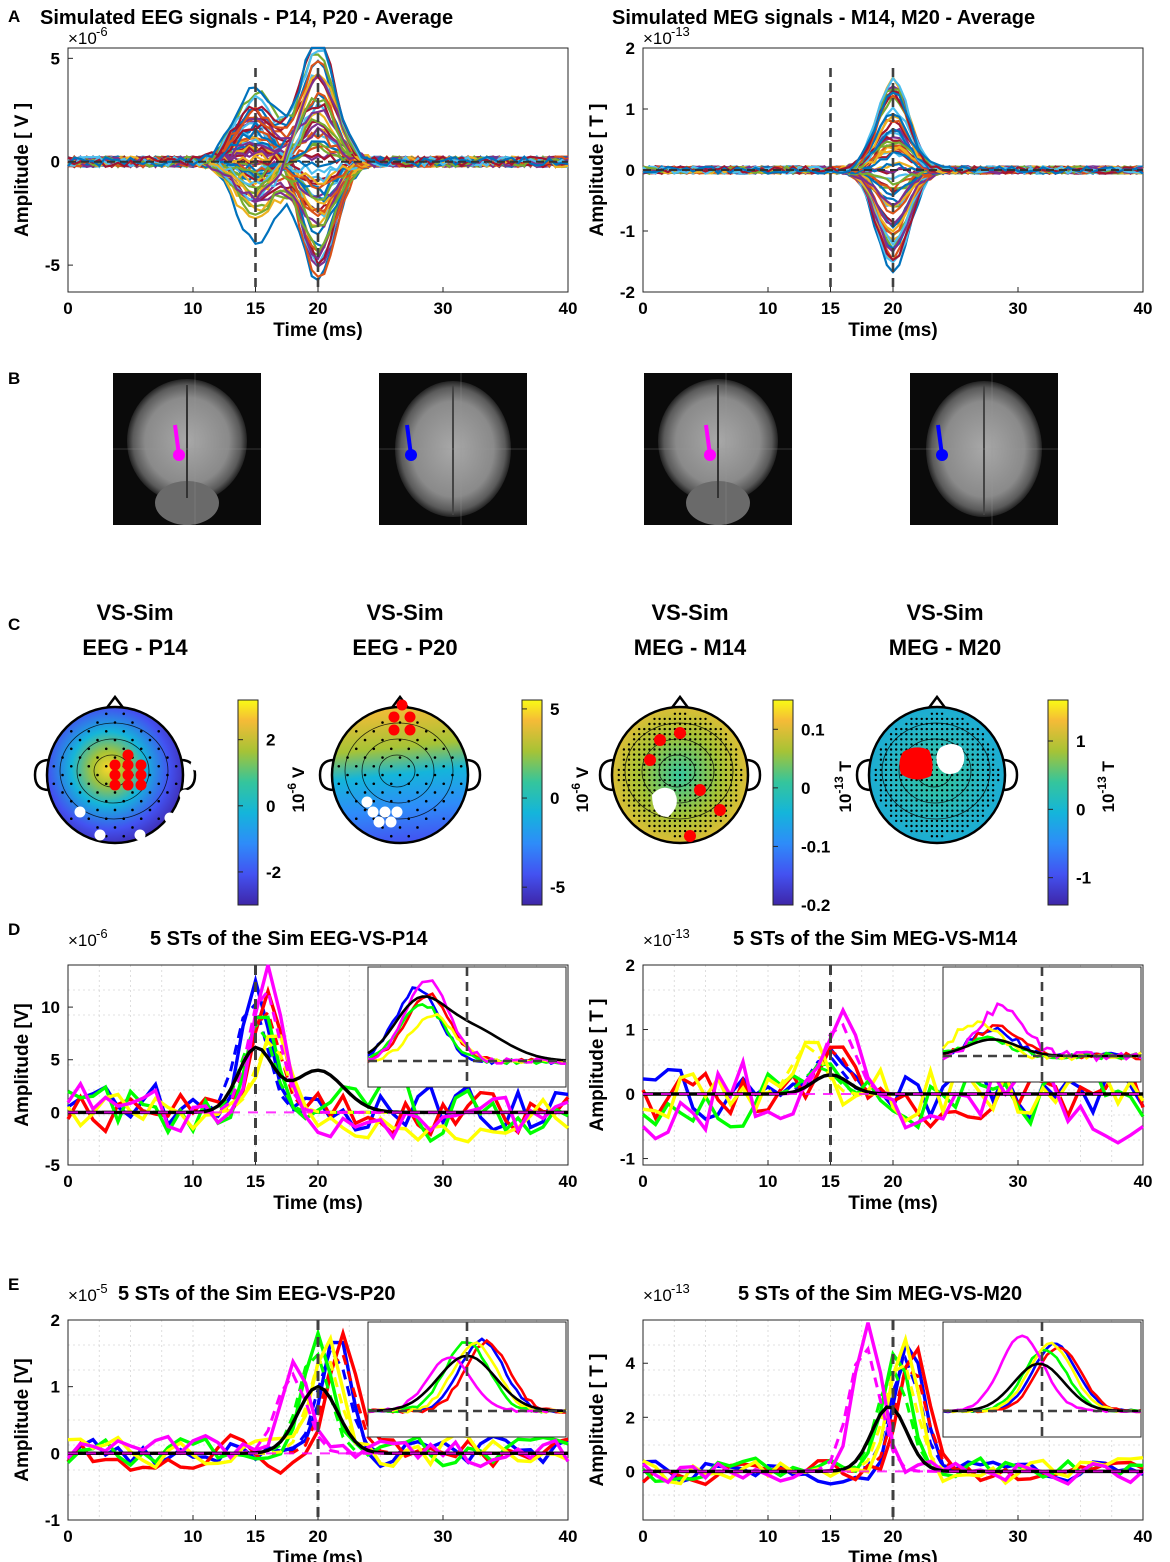 The width and height of the screenshot is (1170, 1562). What do you see at coordinates (768, 308) in the screenshot?
I see `x-tick-label: 10` at bounding box center [768, 308].